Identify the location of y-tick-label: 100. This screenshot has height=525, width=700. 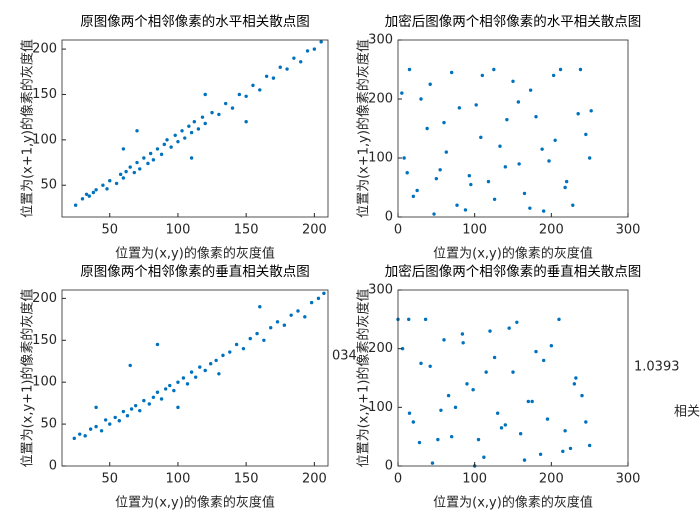
(380, 158).